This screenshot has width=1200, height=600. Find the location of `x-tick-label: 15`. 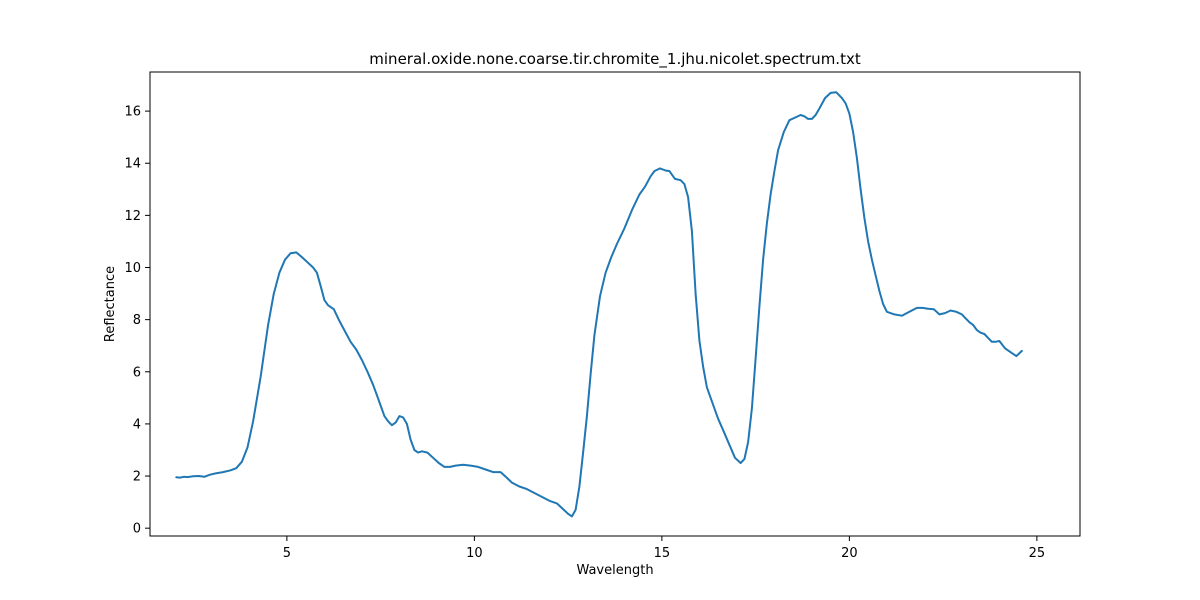

x-tick-label: 15 is located at coordinates (662, 553).